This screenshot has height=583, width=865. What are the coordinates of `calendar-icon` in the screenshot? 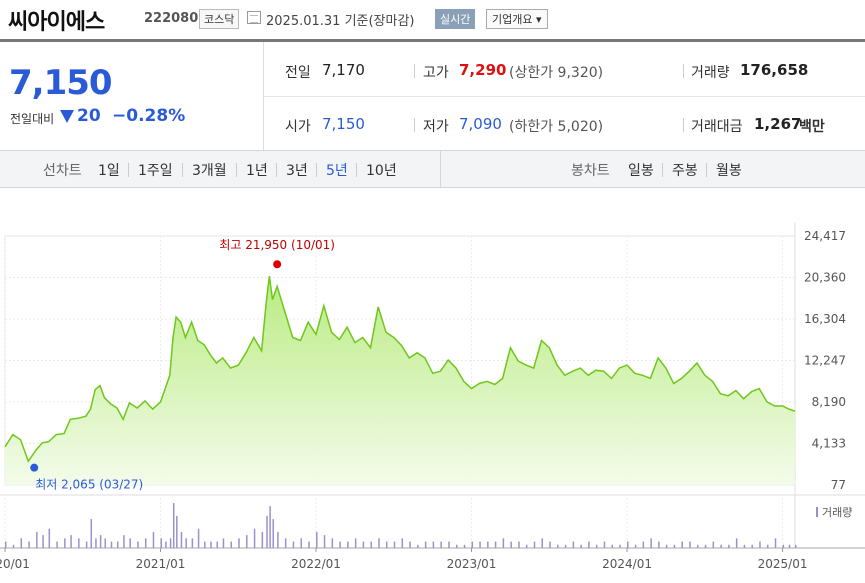 It's located at (254, 17).